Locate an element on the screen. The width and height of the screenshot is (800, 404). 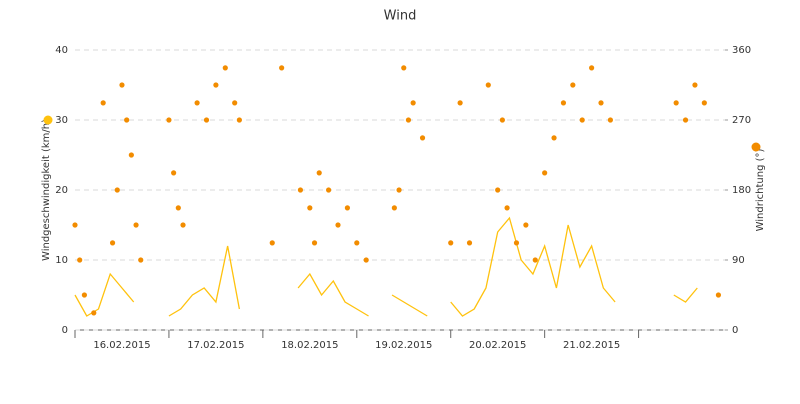
x-tick-label: 20.02.2015 is located at coordinates (497, 345).